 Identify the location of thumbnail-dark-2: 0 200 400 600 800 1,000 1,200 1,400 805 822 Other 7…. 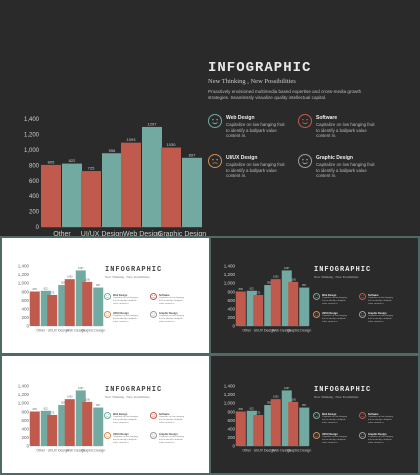
(314, 414).